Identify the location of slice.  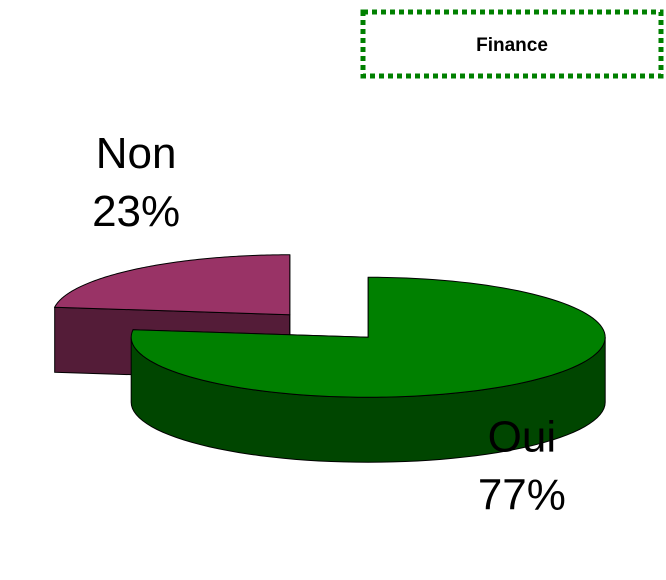
(172, 285).